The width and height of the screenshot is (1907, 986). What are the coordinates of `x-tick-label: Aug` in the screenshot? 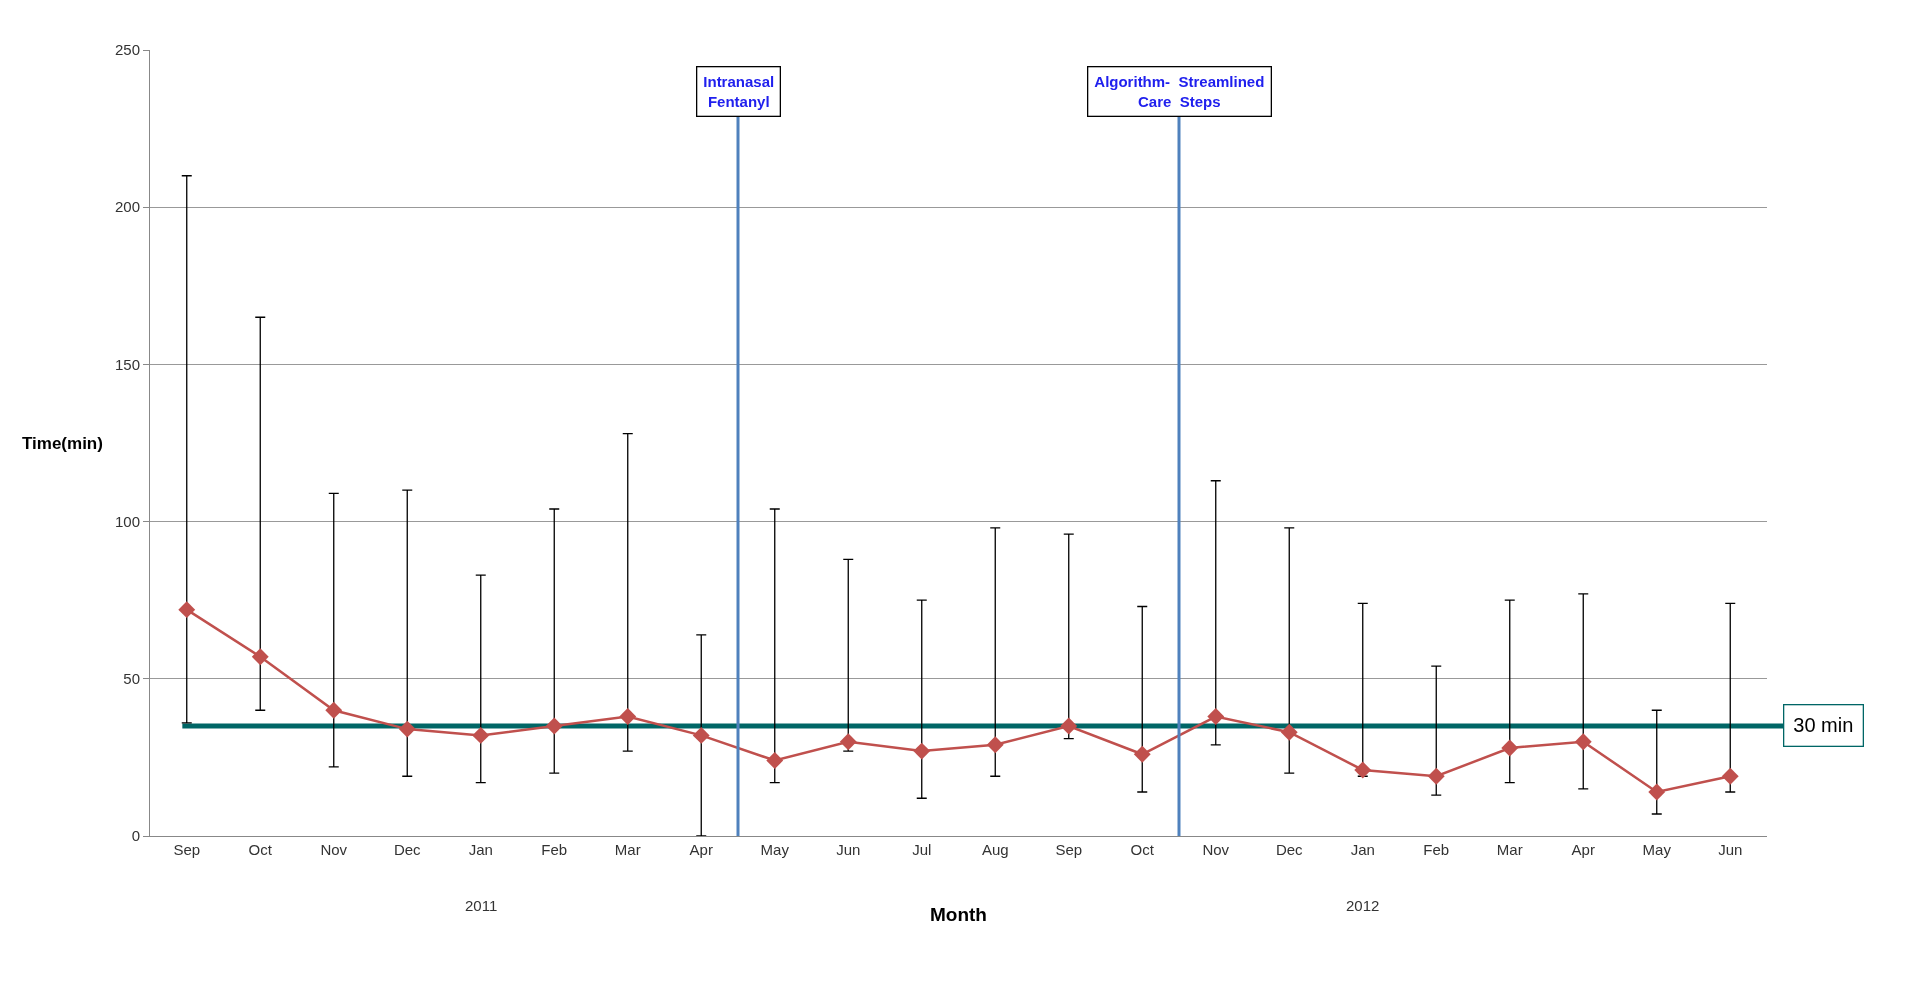 It's located at (995, 849).